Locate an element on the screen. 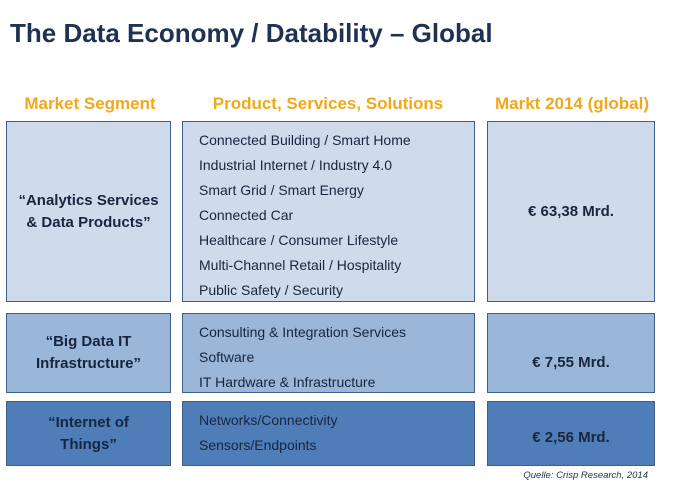 This screenshot has width=680, height=486. market-value: € 7,55 Mrd. is located at coordinates (571, 362).